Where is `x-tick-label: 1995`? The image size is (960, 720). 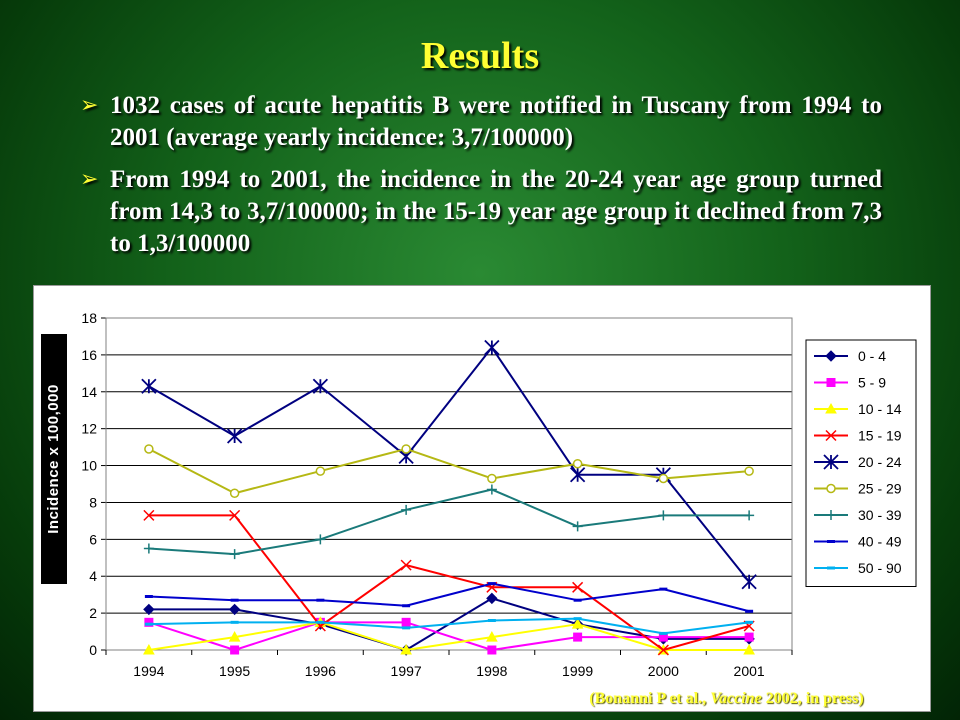
x-tick-label: 1995 is located at coordinates (234, 671).